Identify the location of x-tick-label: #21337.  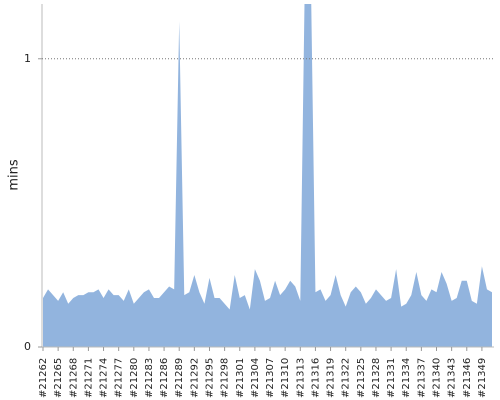
(421, 378).